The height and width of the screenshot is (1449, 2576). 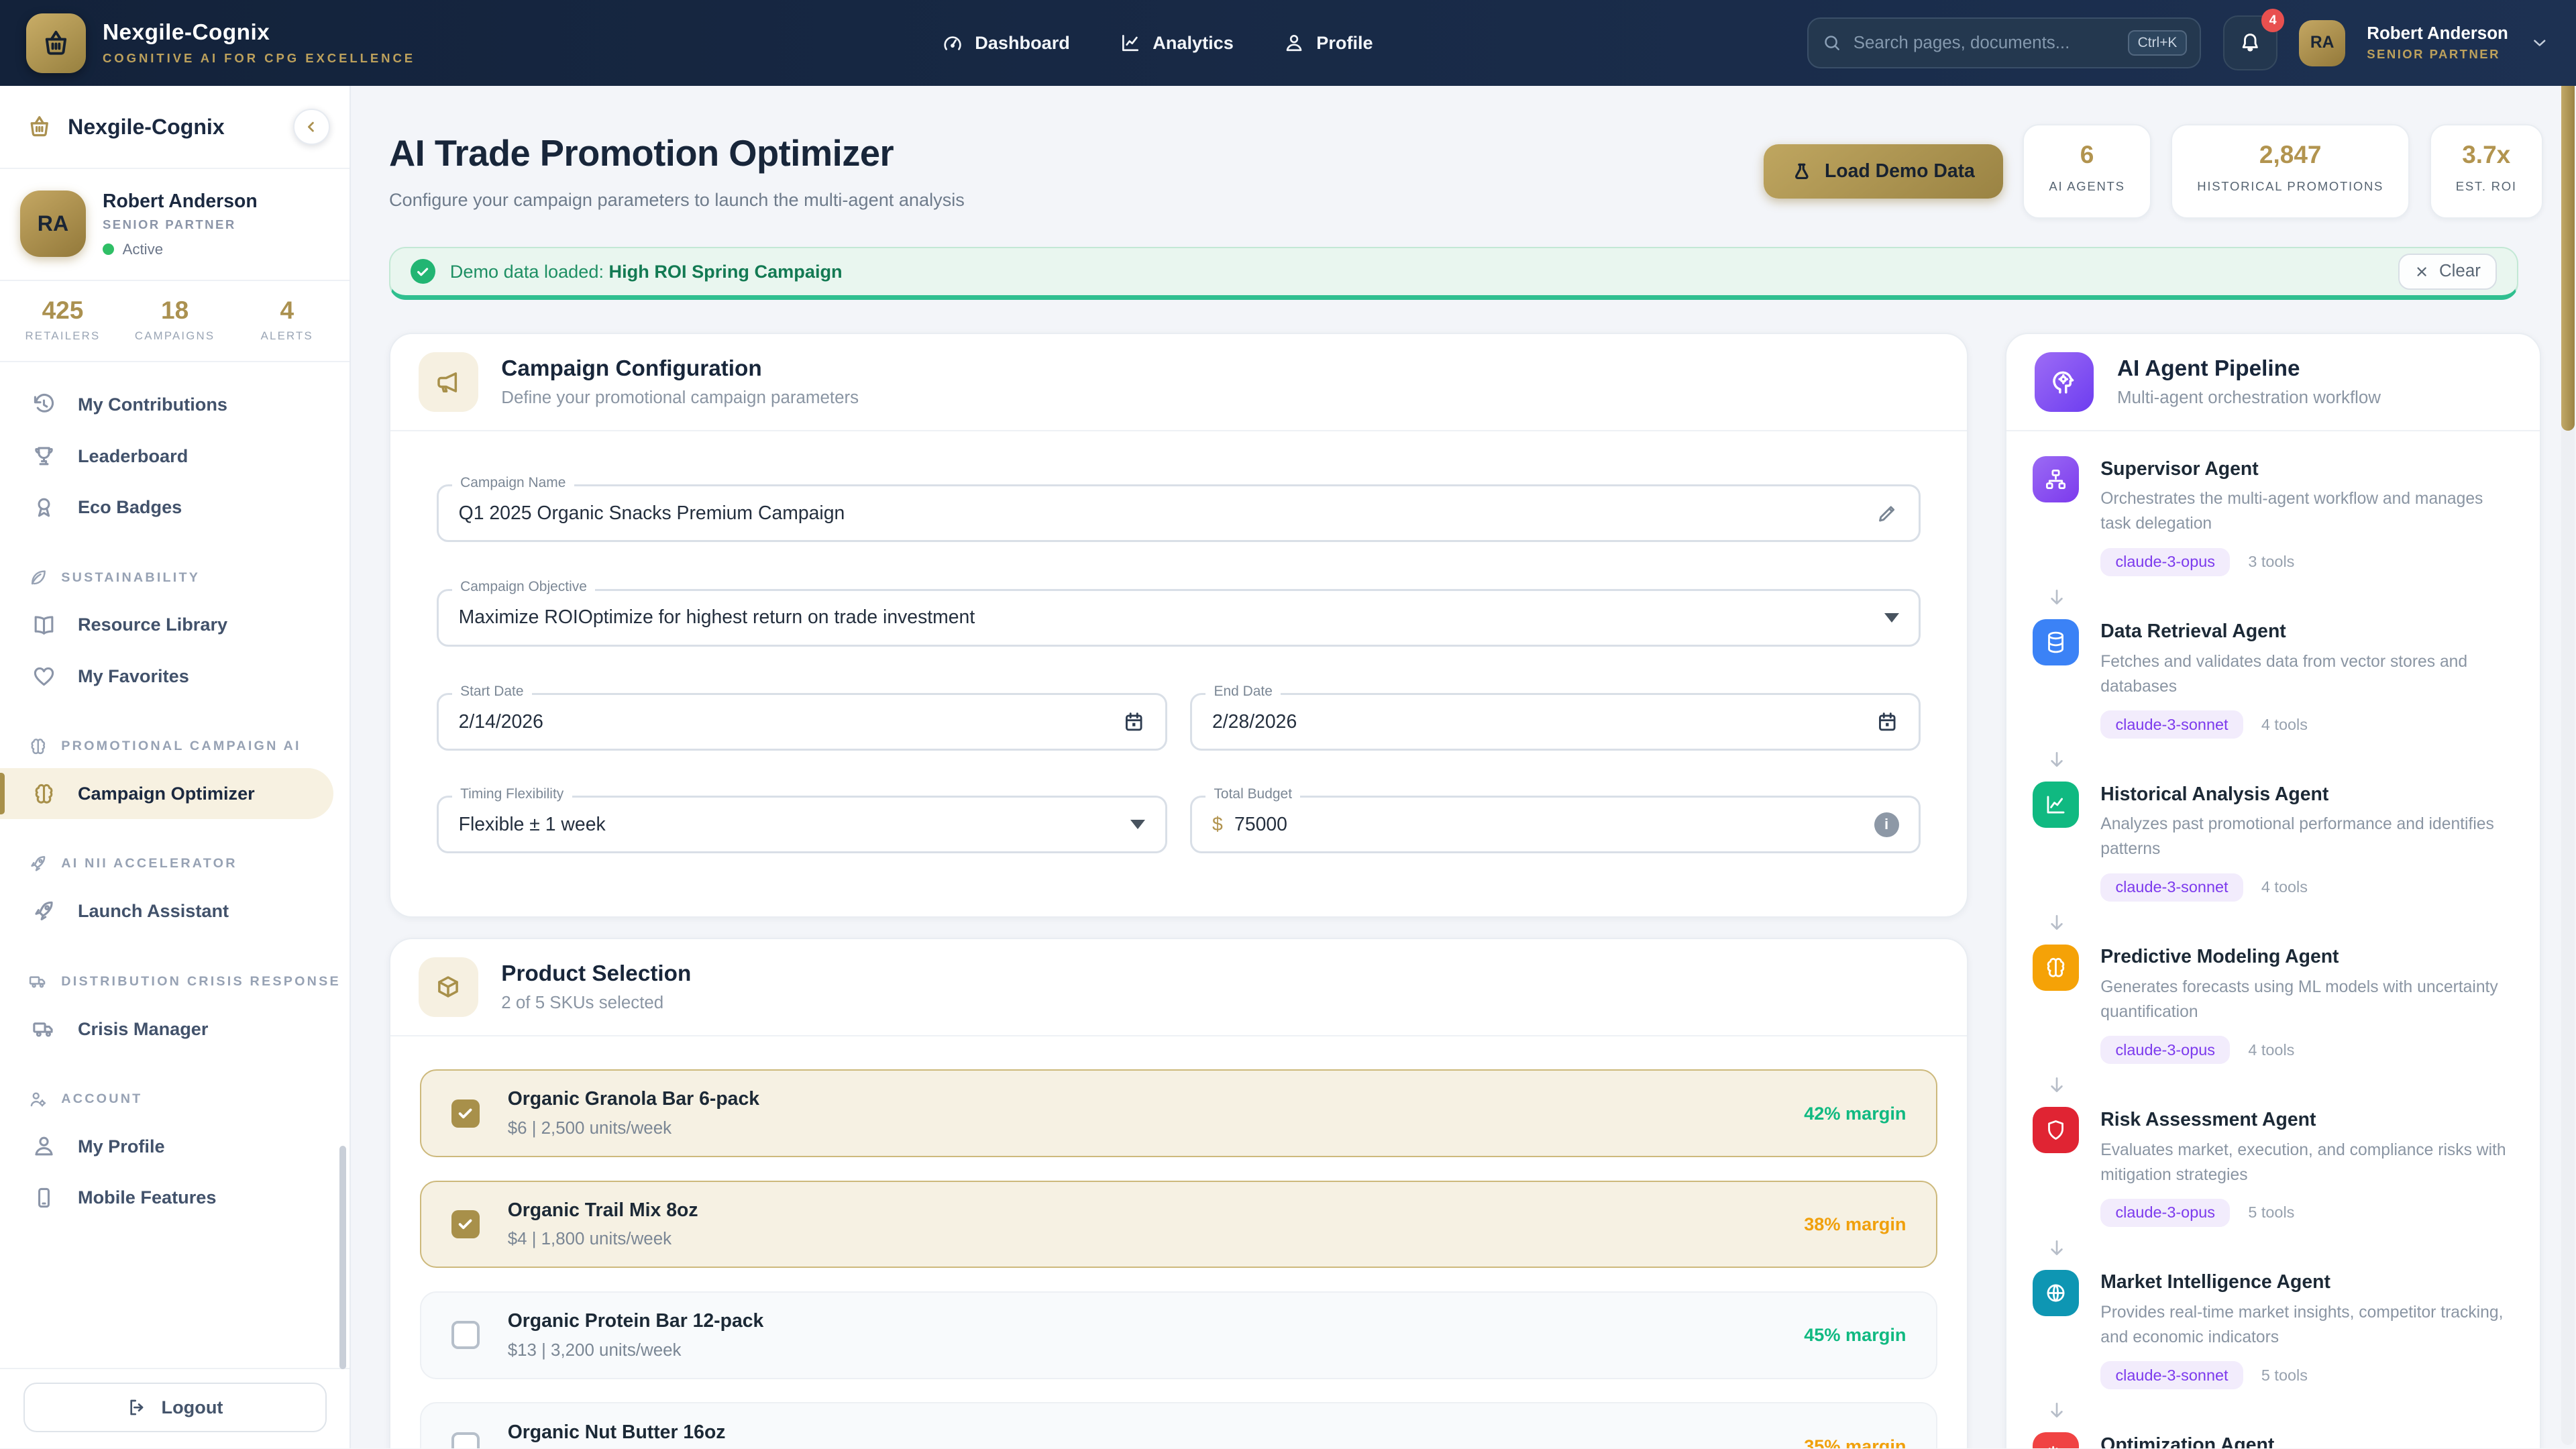 I want to click on product-margin: 42% margin, so click(x=1855, y=1113).